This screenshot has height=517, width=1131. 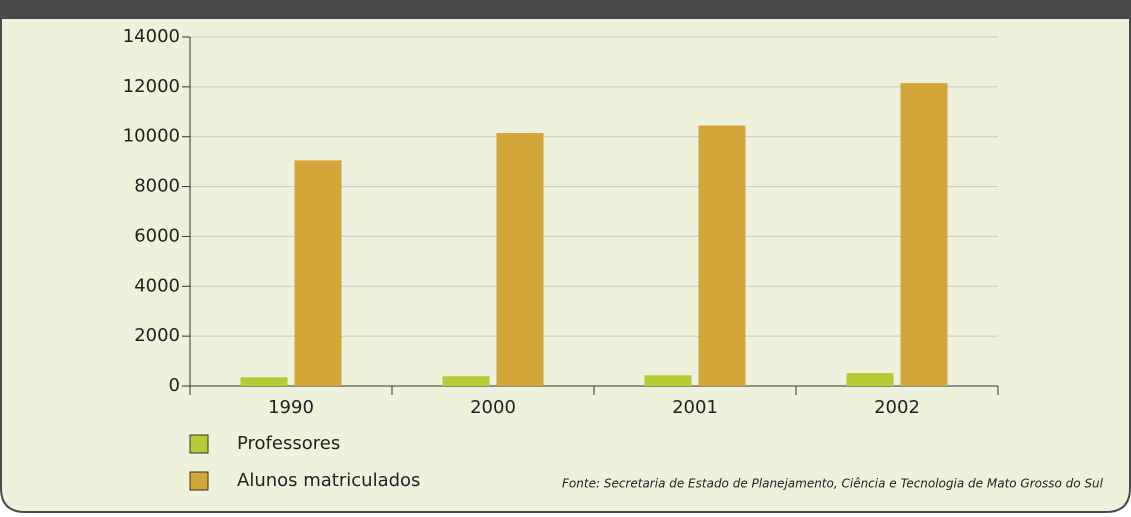 What do you see at coordinates (565, 9) in the screenshot?
I see `header-bar` at bounding box center [565, 9].